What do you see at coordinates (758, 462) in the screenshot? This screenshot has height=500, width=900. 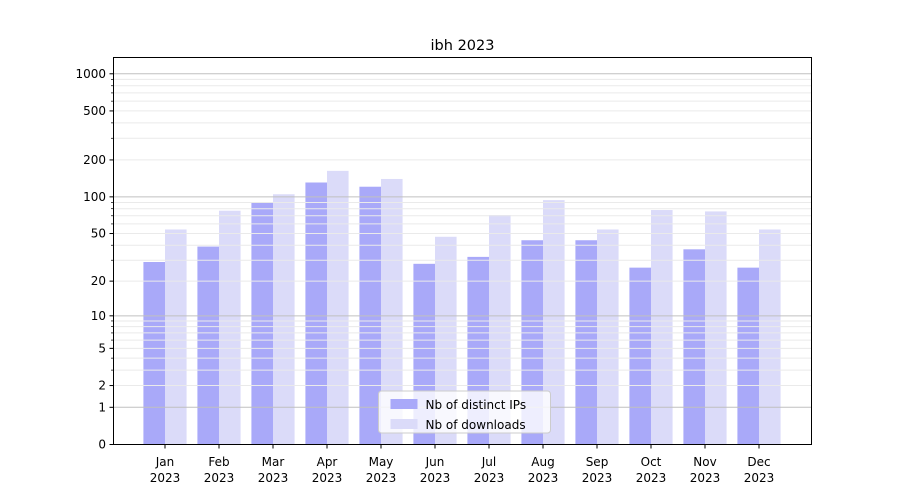 I see `x-tick-label-month-dec: Dec` at bounding box center [758, 462].